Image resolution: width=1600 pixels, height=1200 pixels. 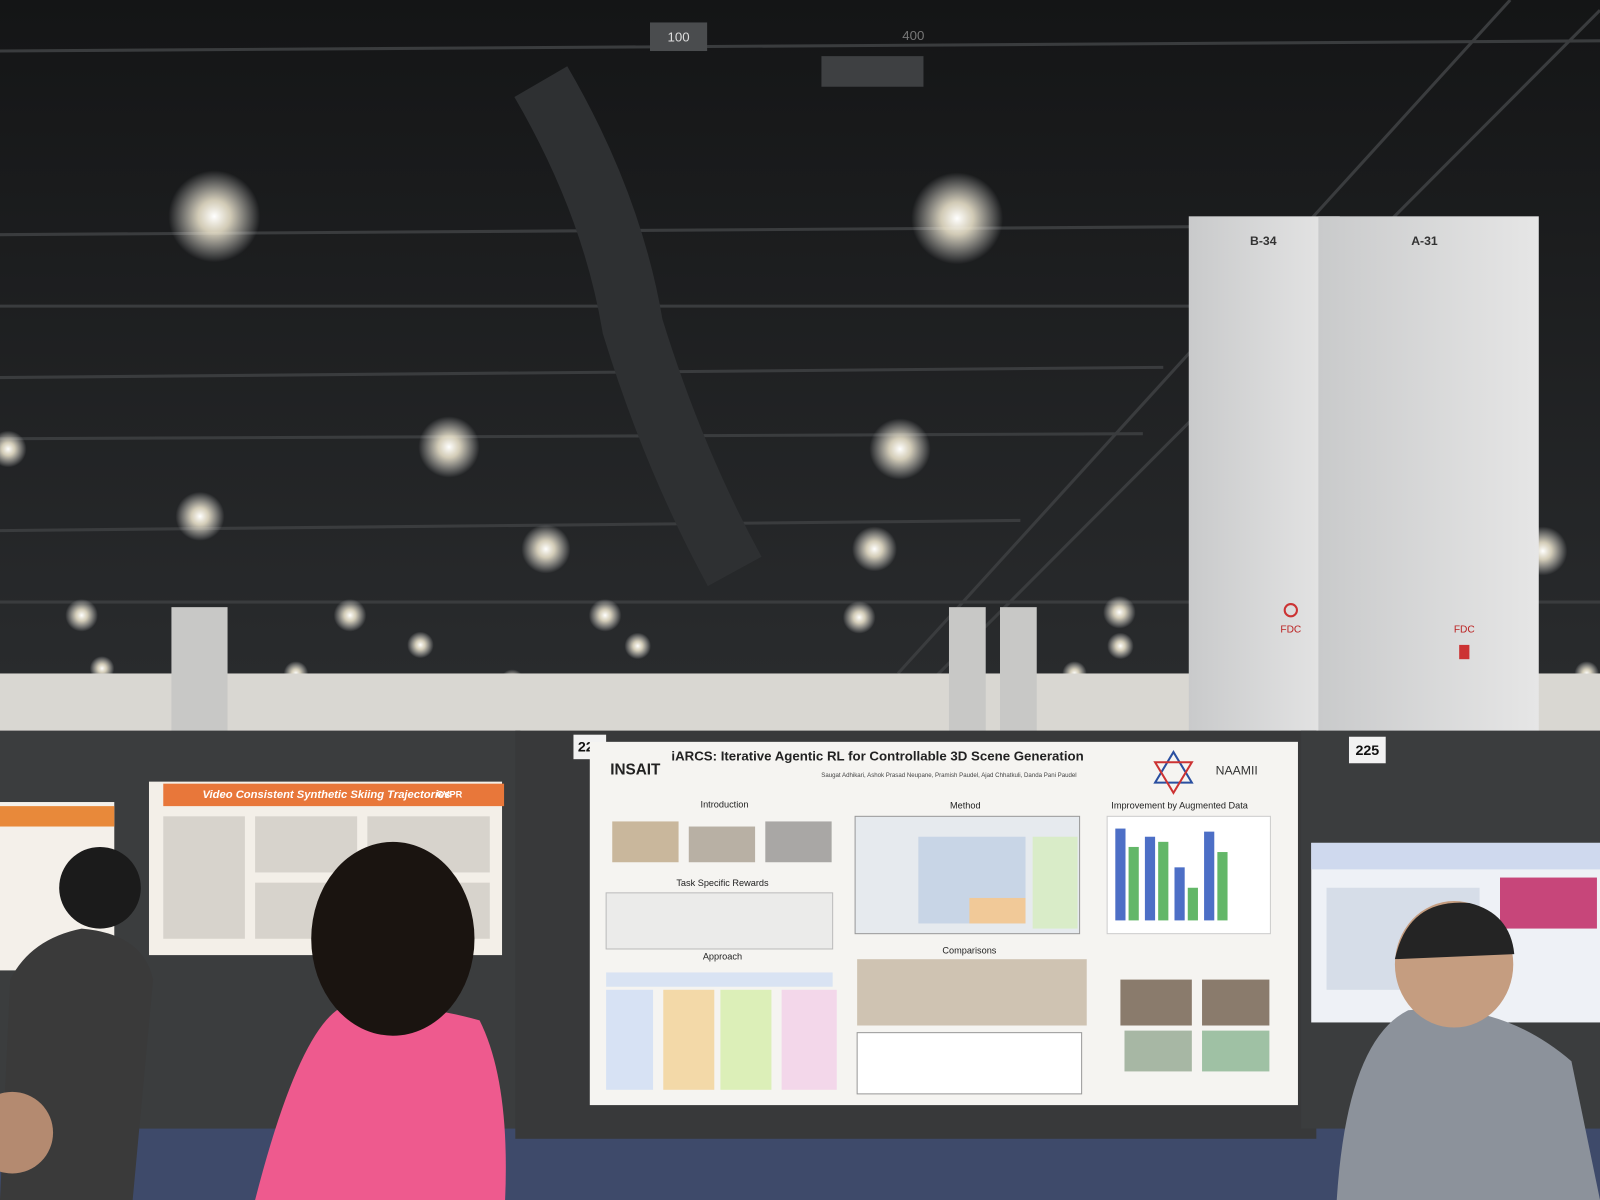 What do you see at coordinates (1237, 771) in the screenshot?
I see `poster-partner: NAAMII` at bounding box center [1237, 771].